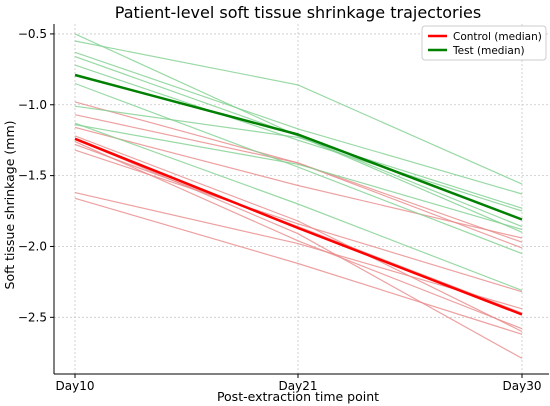 The width and height of the screenshot is (550, 406). I want to click on legend: Control (median) Test (median), so click(484, 43).